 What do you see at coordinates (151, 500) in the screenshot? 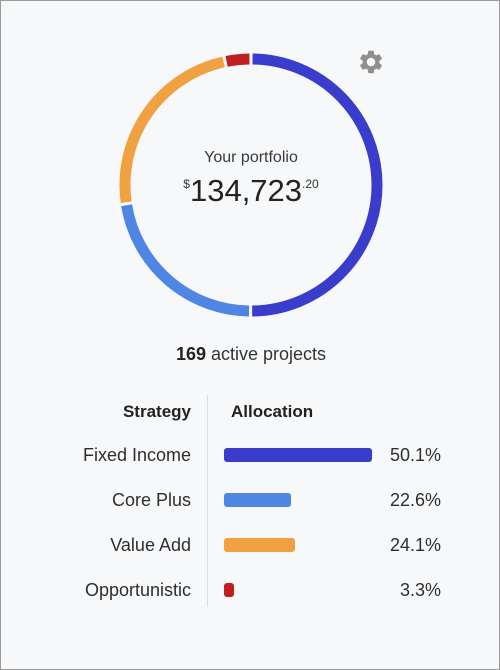
I see `strategy-name: Core Plus` at bounding box center [151, 500].